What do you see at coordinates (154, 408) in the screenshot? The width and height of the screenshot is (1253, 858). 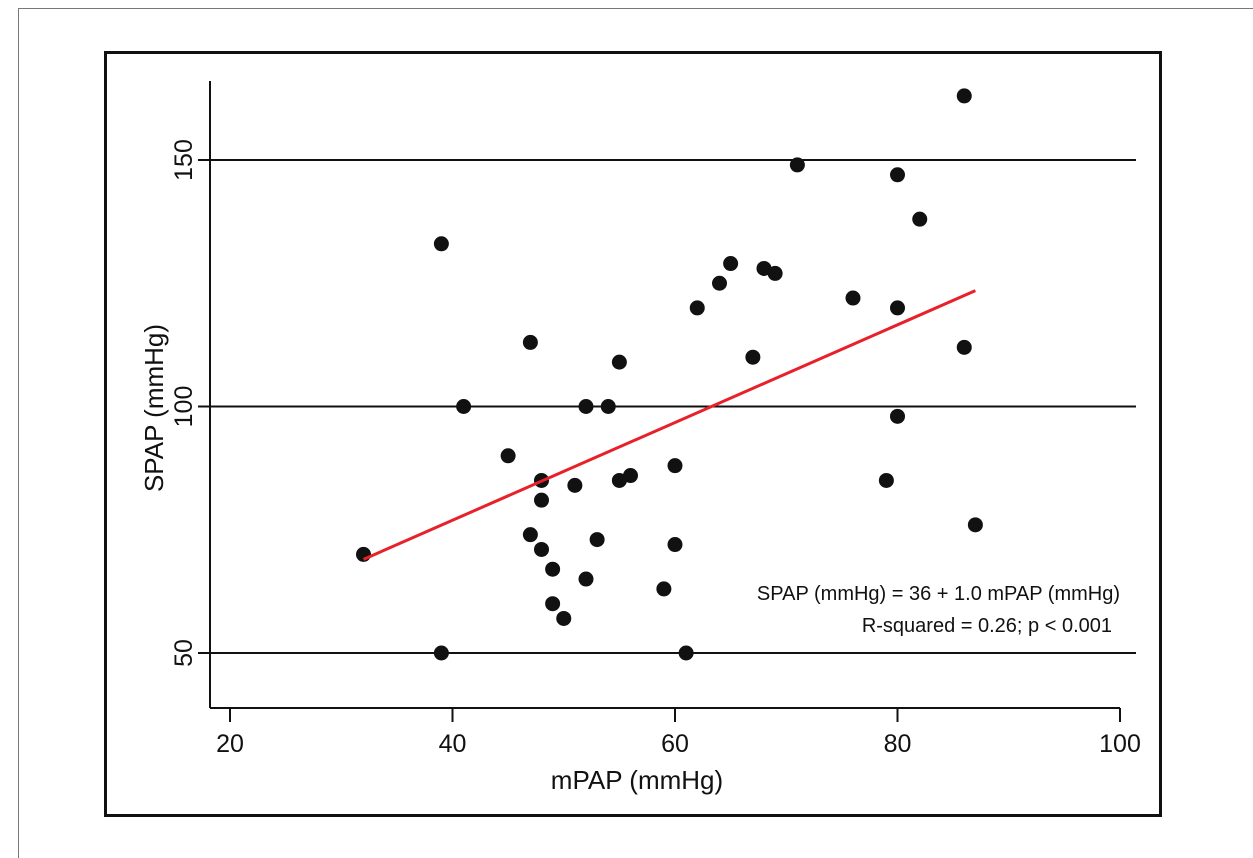 I see `y-axis-title: SPAP (mmHg)` at bounding box center [154, 408].